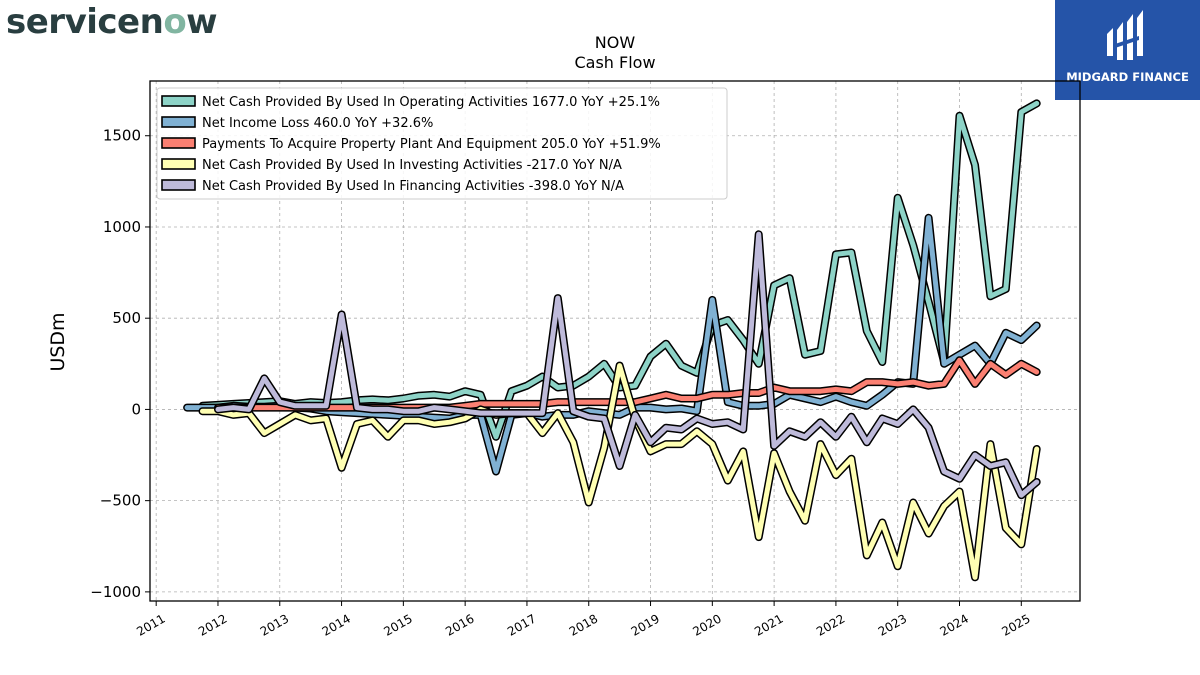 The height and width of the screenshot is (675, 1200). I want to click on y-tick-label: −1000, so click(115, 592).